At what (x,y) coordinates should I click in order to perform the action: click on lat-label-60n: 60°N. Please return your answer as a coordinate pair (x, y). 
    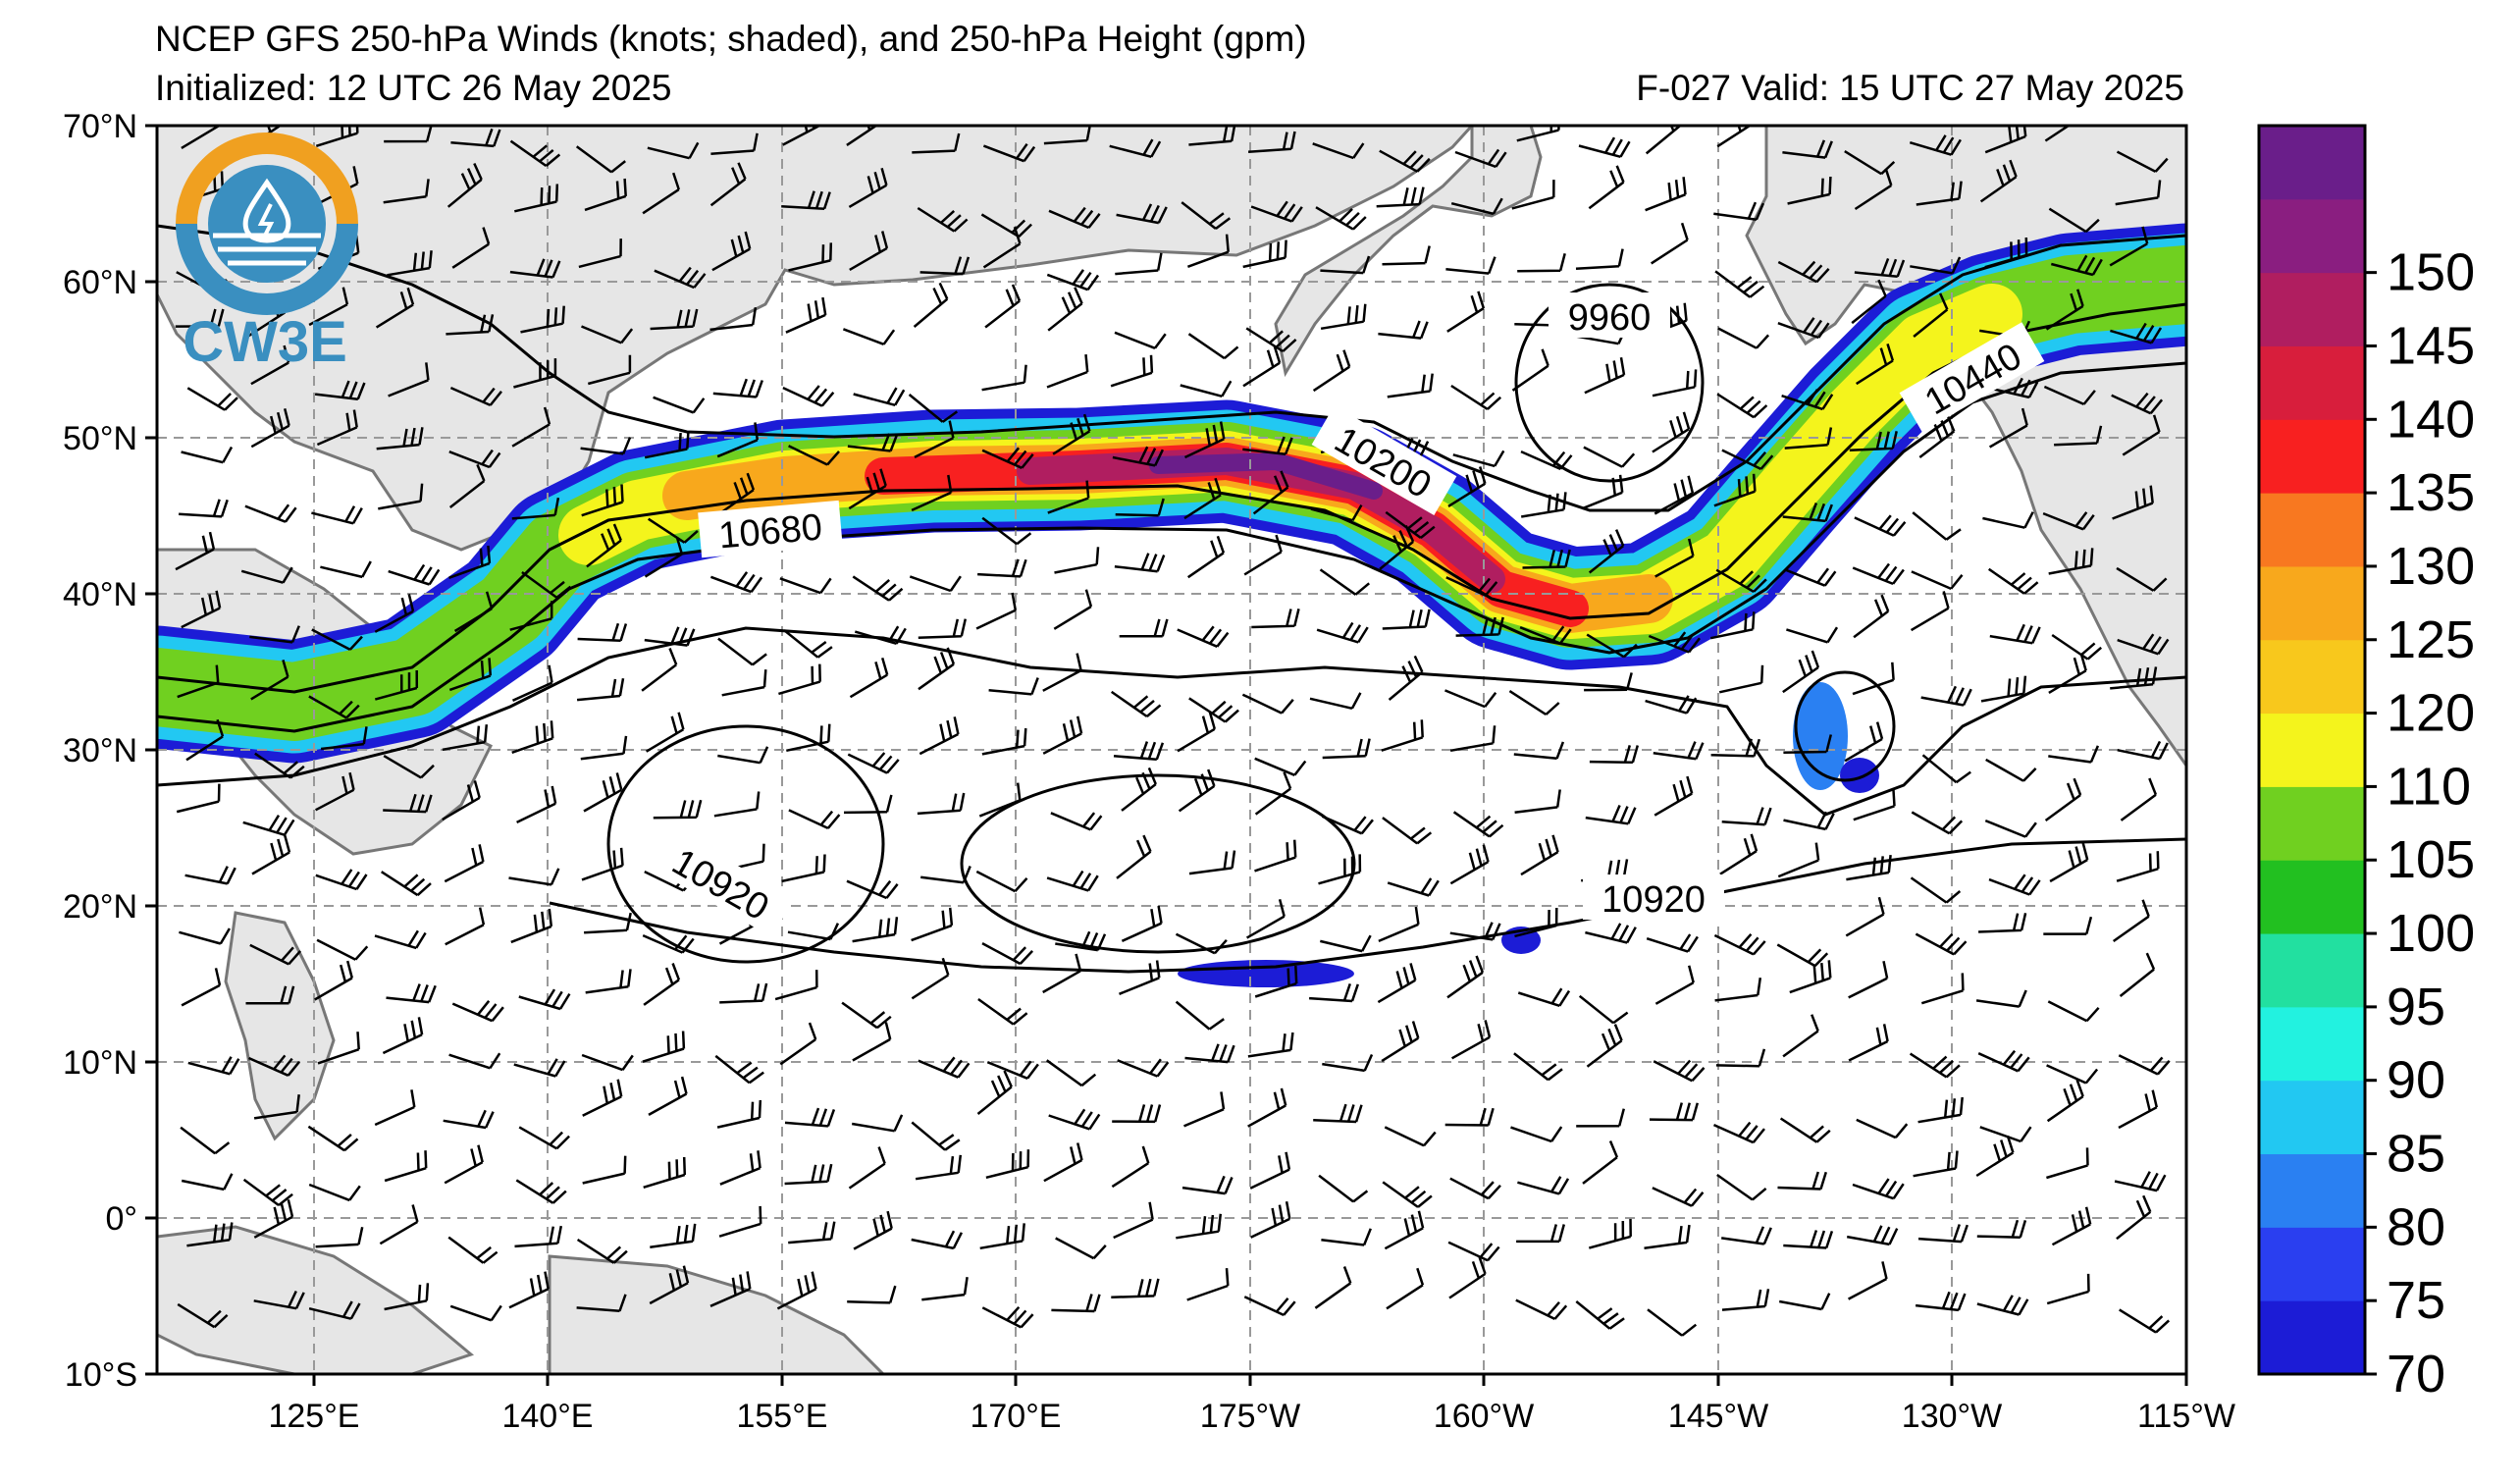
    Looking at the image, I should click on (100, 283).